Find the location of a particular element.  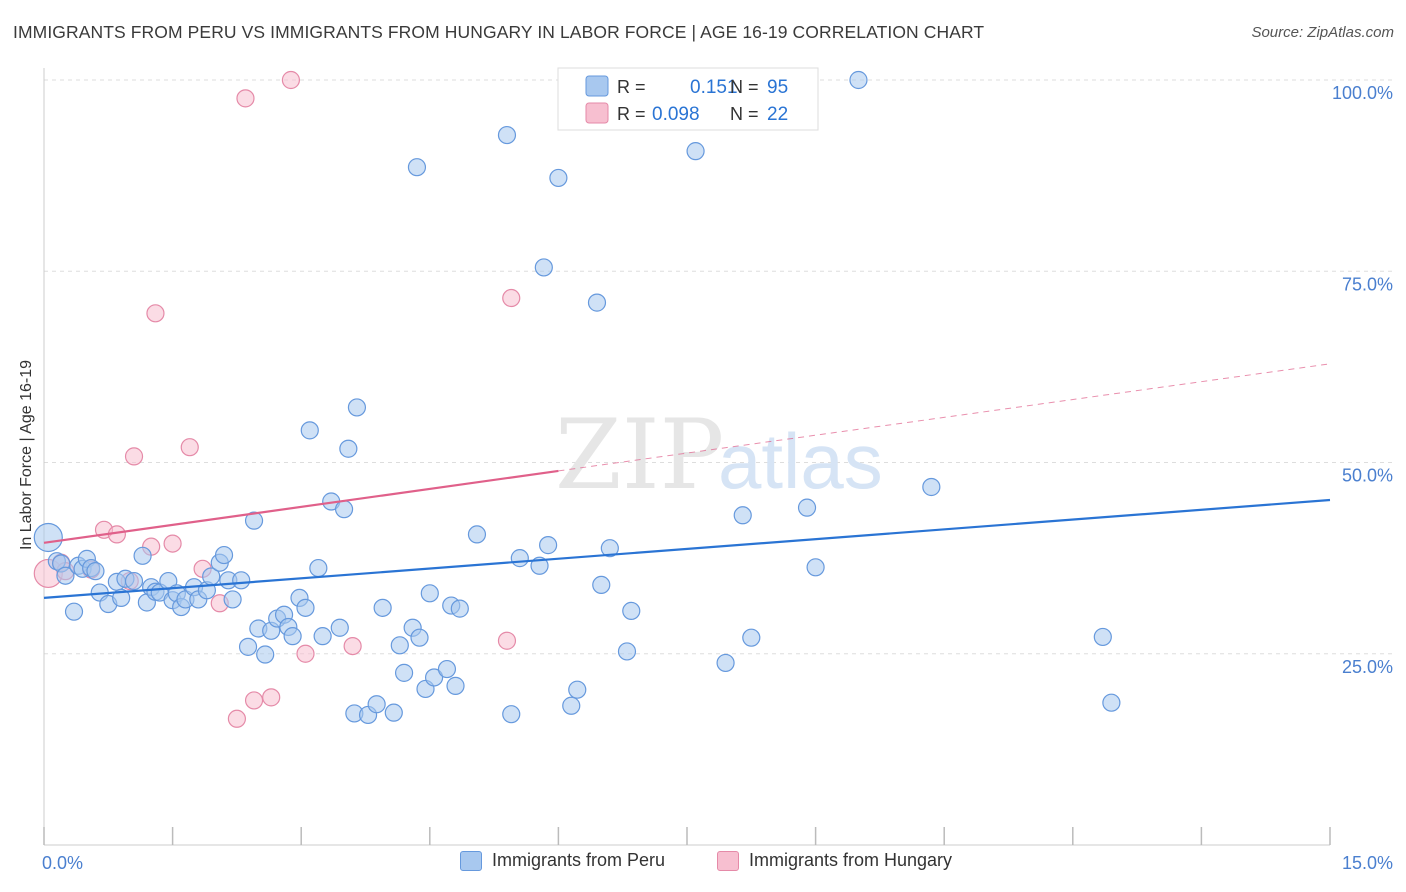

legend-peru-label: Immigrants from Peru is located at coordinates (579, 860).